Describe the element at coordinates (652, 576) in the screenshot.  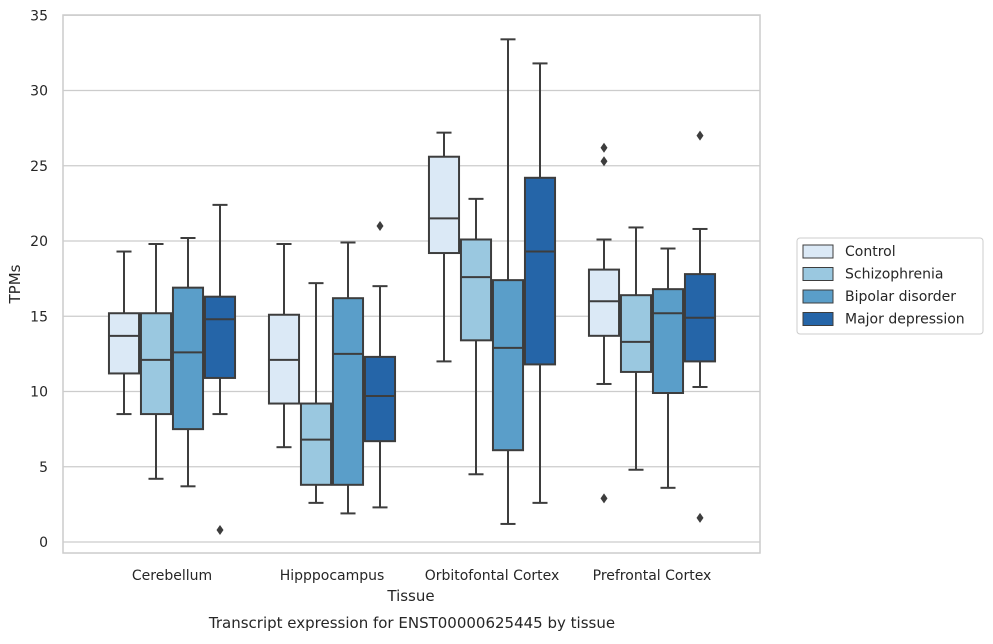
I see `x-tick-label: Prefrontal Cortex` at that location.